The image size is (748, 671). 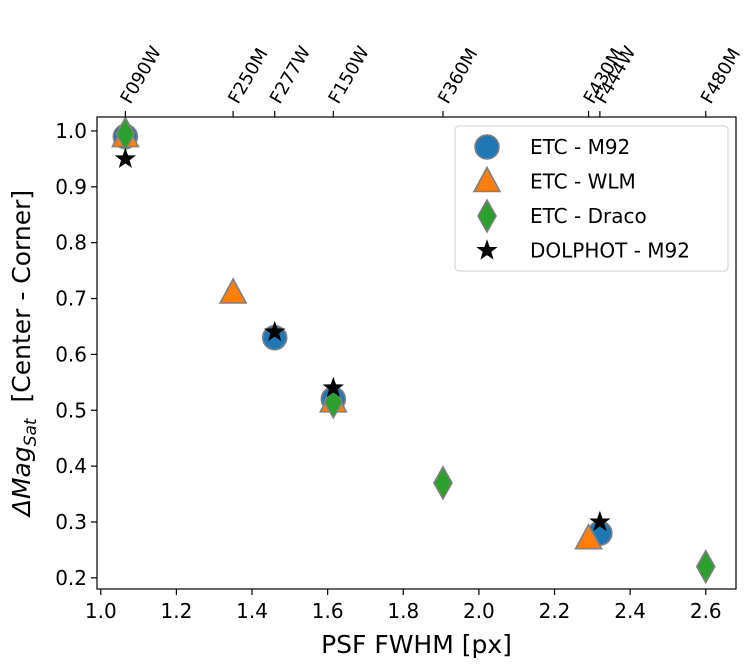 What do you see at coordinates (101, 611) in the screenshot?
I see `x-tick-label: 1.0` at bounding box center [101, 611].